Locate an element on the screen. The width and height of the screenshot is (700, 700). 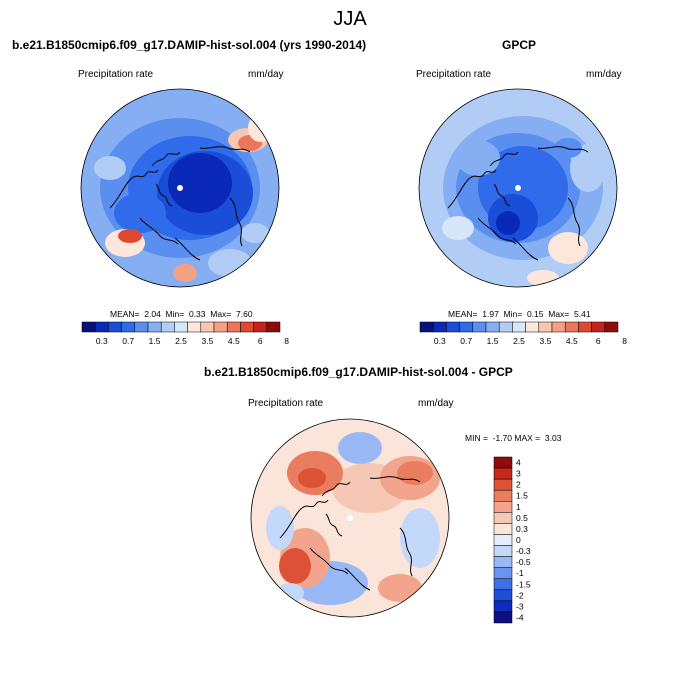
colorbar-tick-label: -0.3 is located at coordinates (523, 551).